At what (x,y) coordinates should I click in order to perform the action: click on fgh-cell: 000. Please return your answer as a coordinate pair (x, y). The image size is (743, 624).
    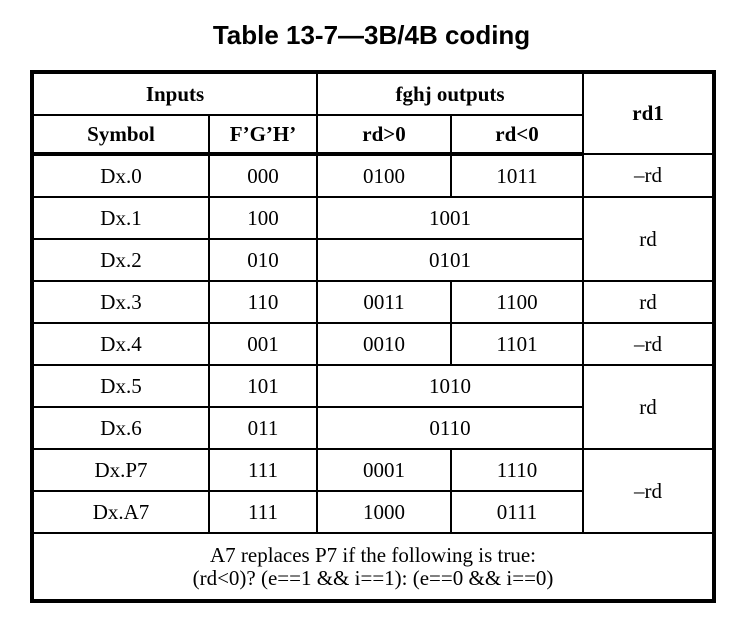
    Looking at the image, I should click on (263, 175).